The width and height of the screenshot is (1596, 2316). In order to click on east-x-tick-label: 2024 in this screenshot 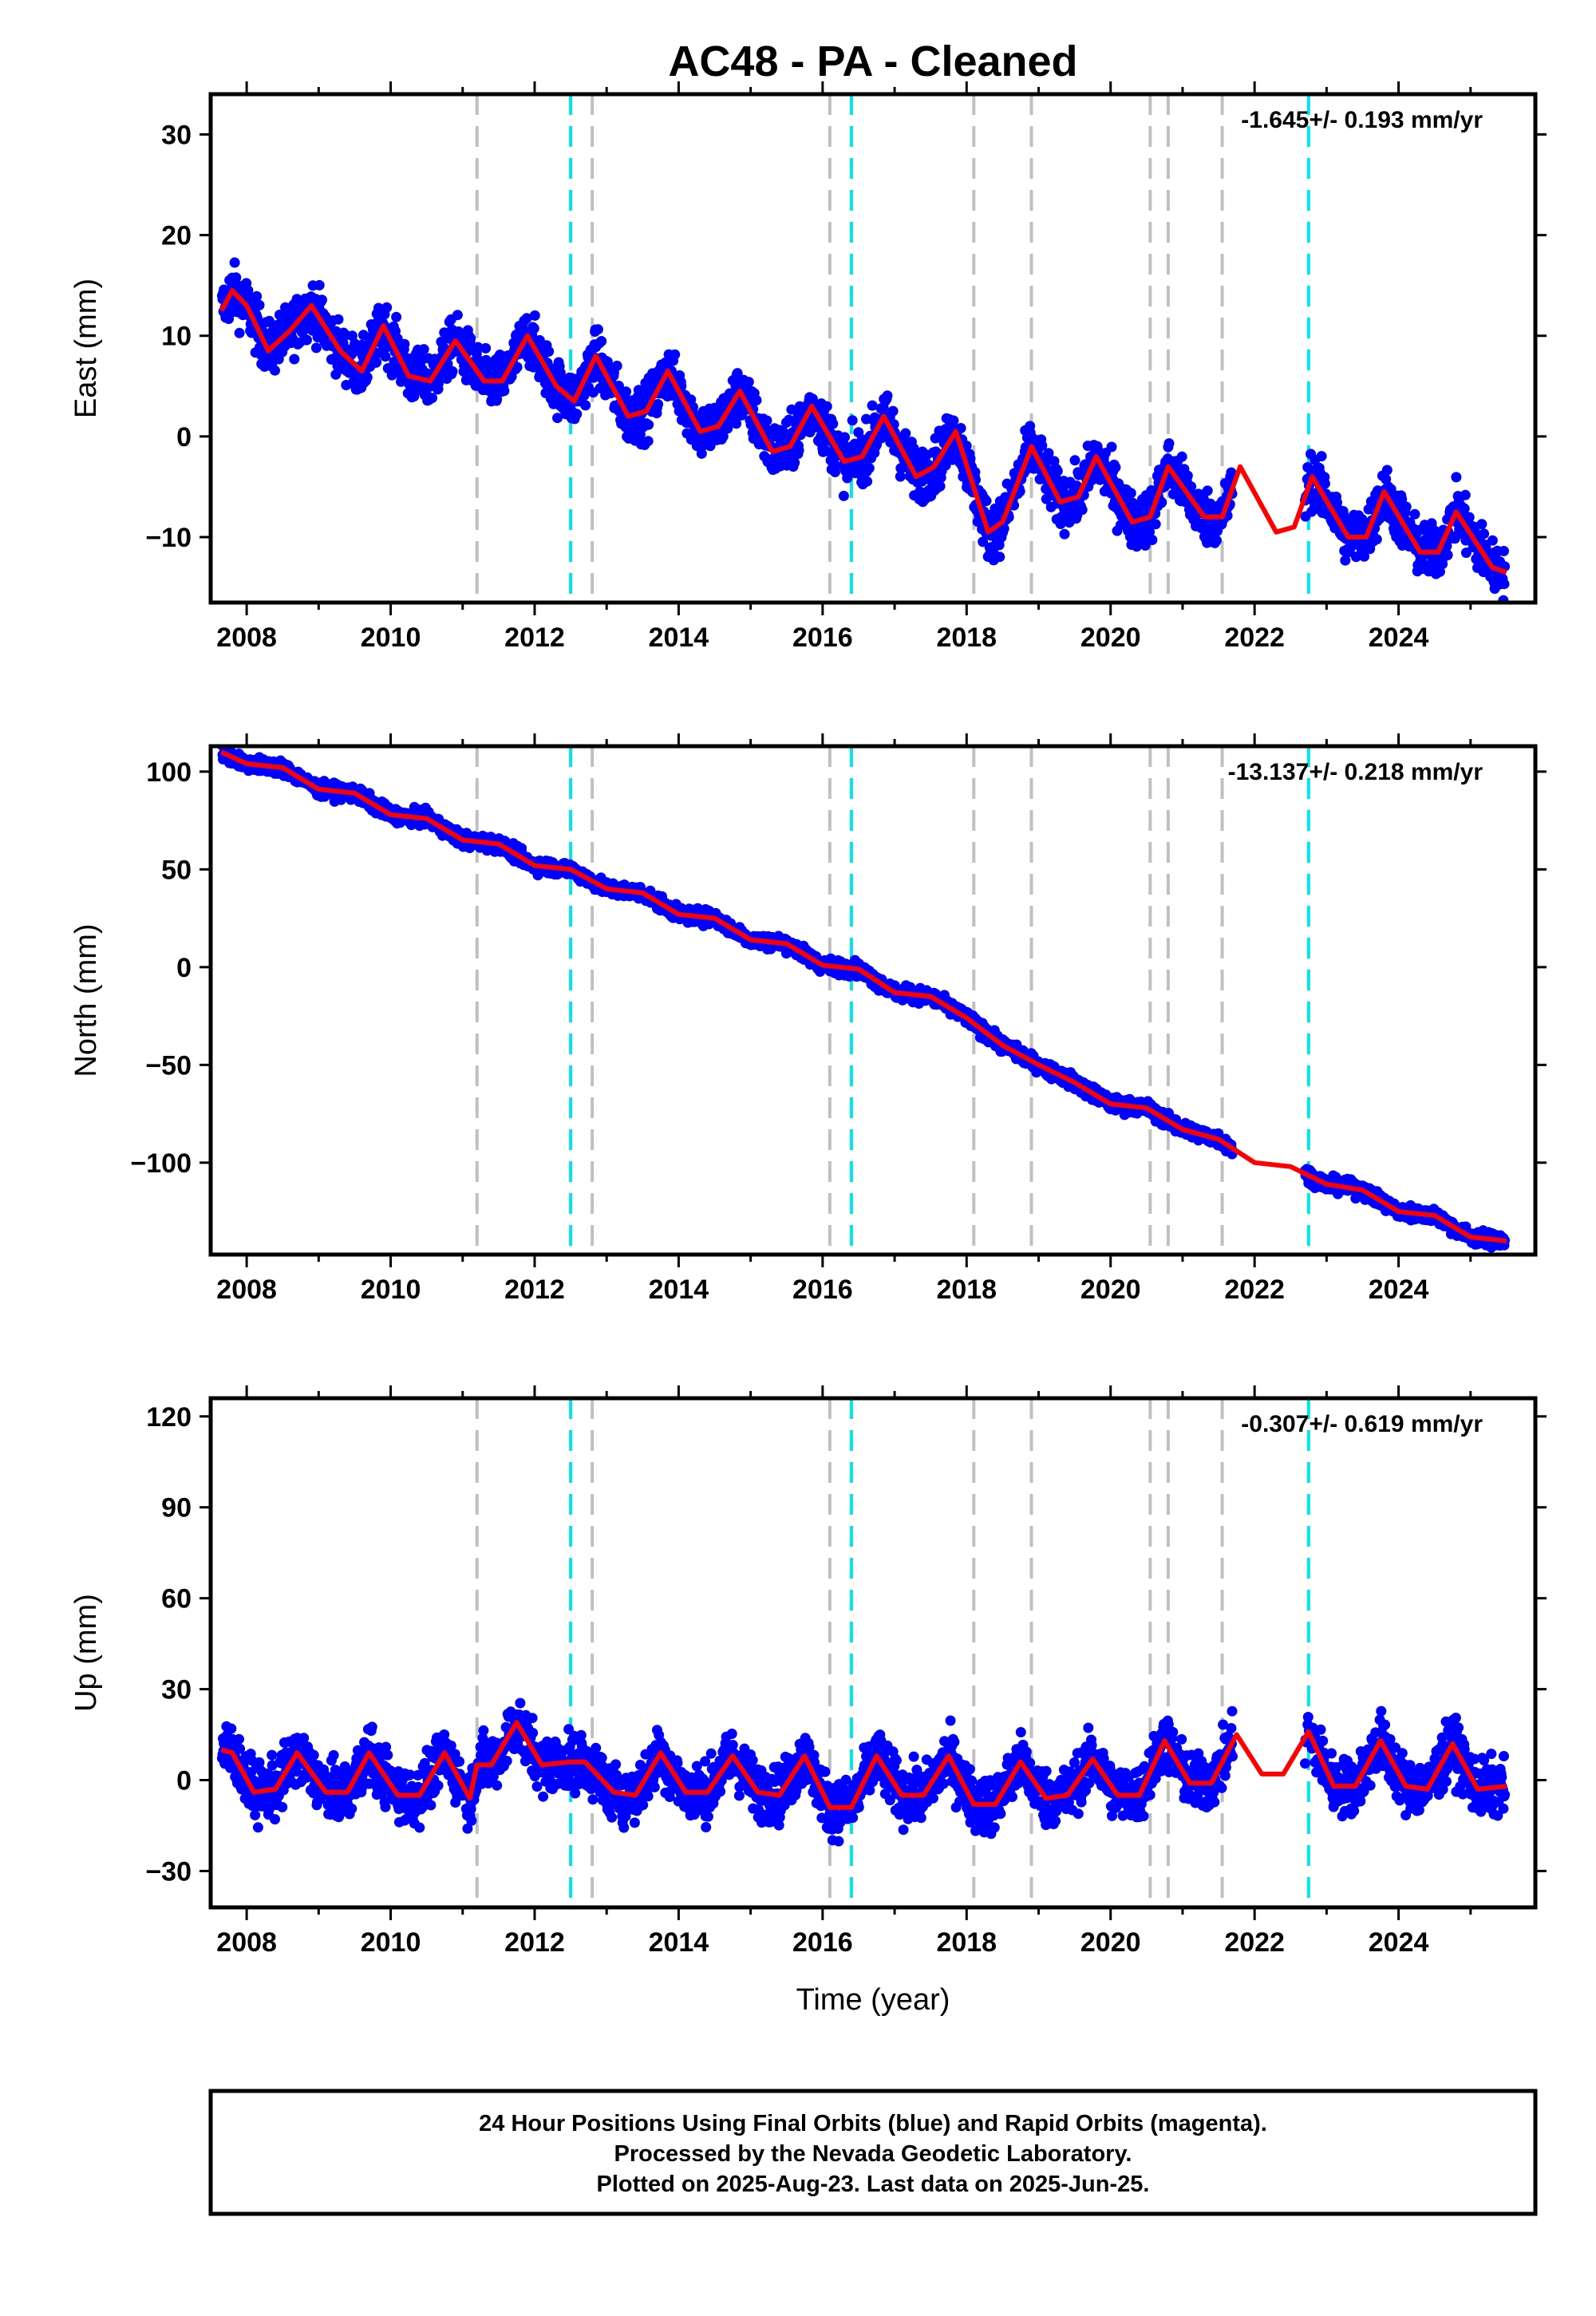, I will do `click(1399, 637)`.